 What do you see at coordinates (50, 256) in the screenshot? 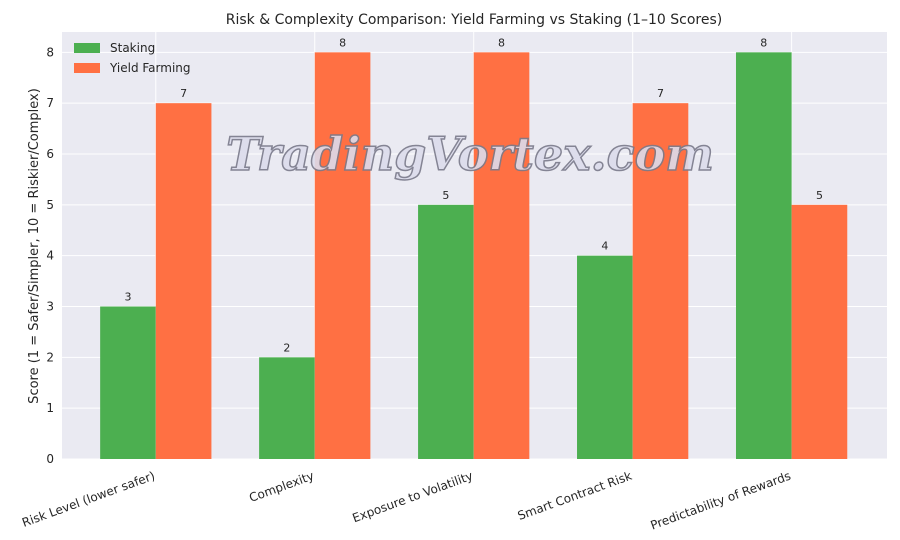
I see `y-tick-label: 4` at bounding box center [50, 256].